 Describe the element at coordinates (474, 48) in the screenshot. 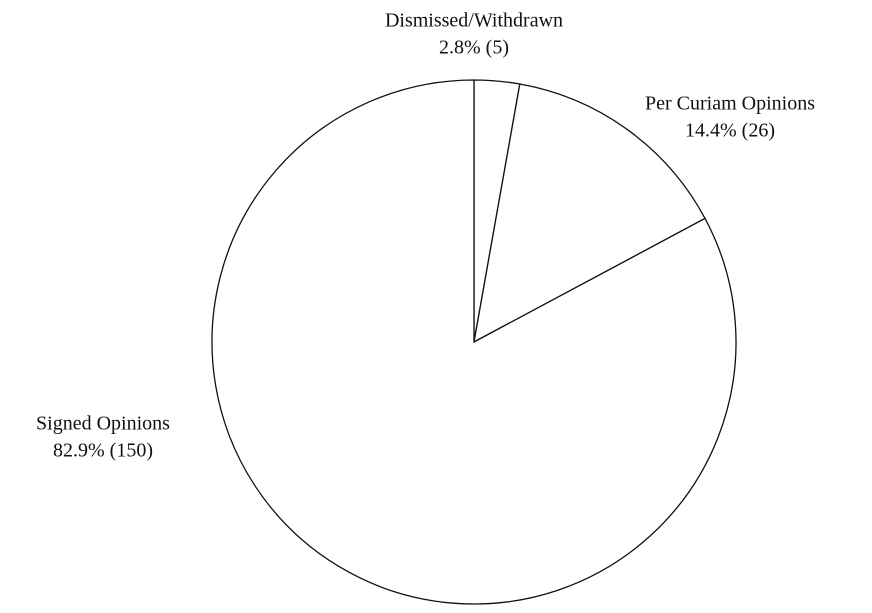

I see `slice-value-label: 2.8% (5)` at that location.